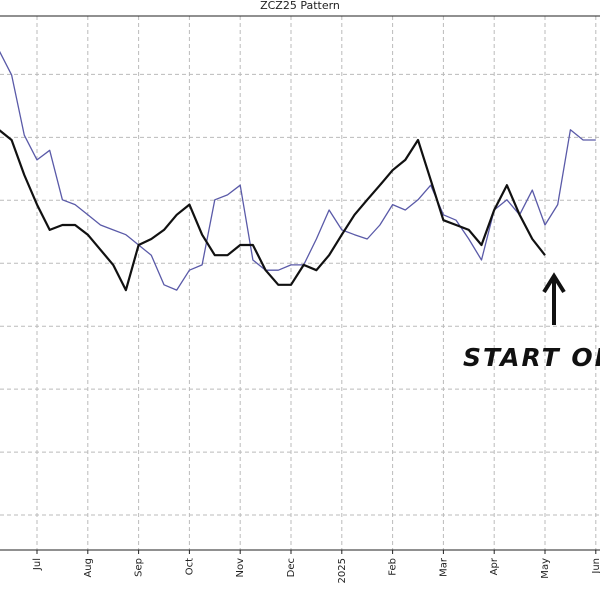 Image resolution: width=600 pixels, height=600 pixels. Describe the element at coordinates (139, 567) in the screenshot. I see `x-tick-label: Sep` at that location.